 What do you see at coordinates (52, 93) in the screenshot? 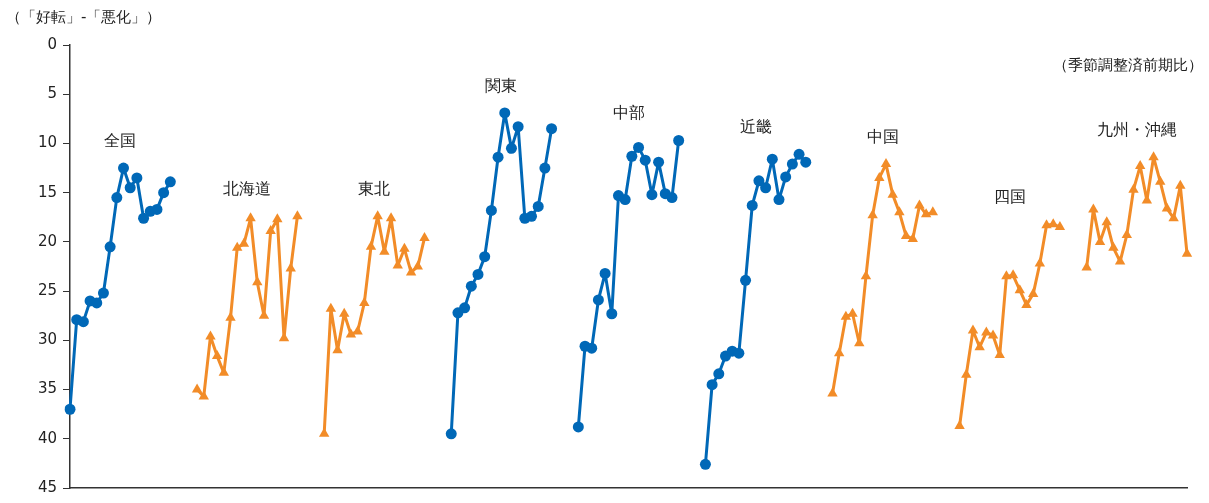
I see `y-tick-label: 5` at bounding box center [52, 93].